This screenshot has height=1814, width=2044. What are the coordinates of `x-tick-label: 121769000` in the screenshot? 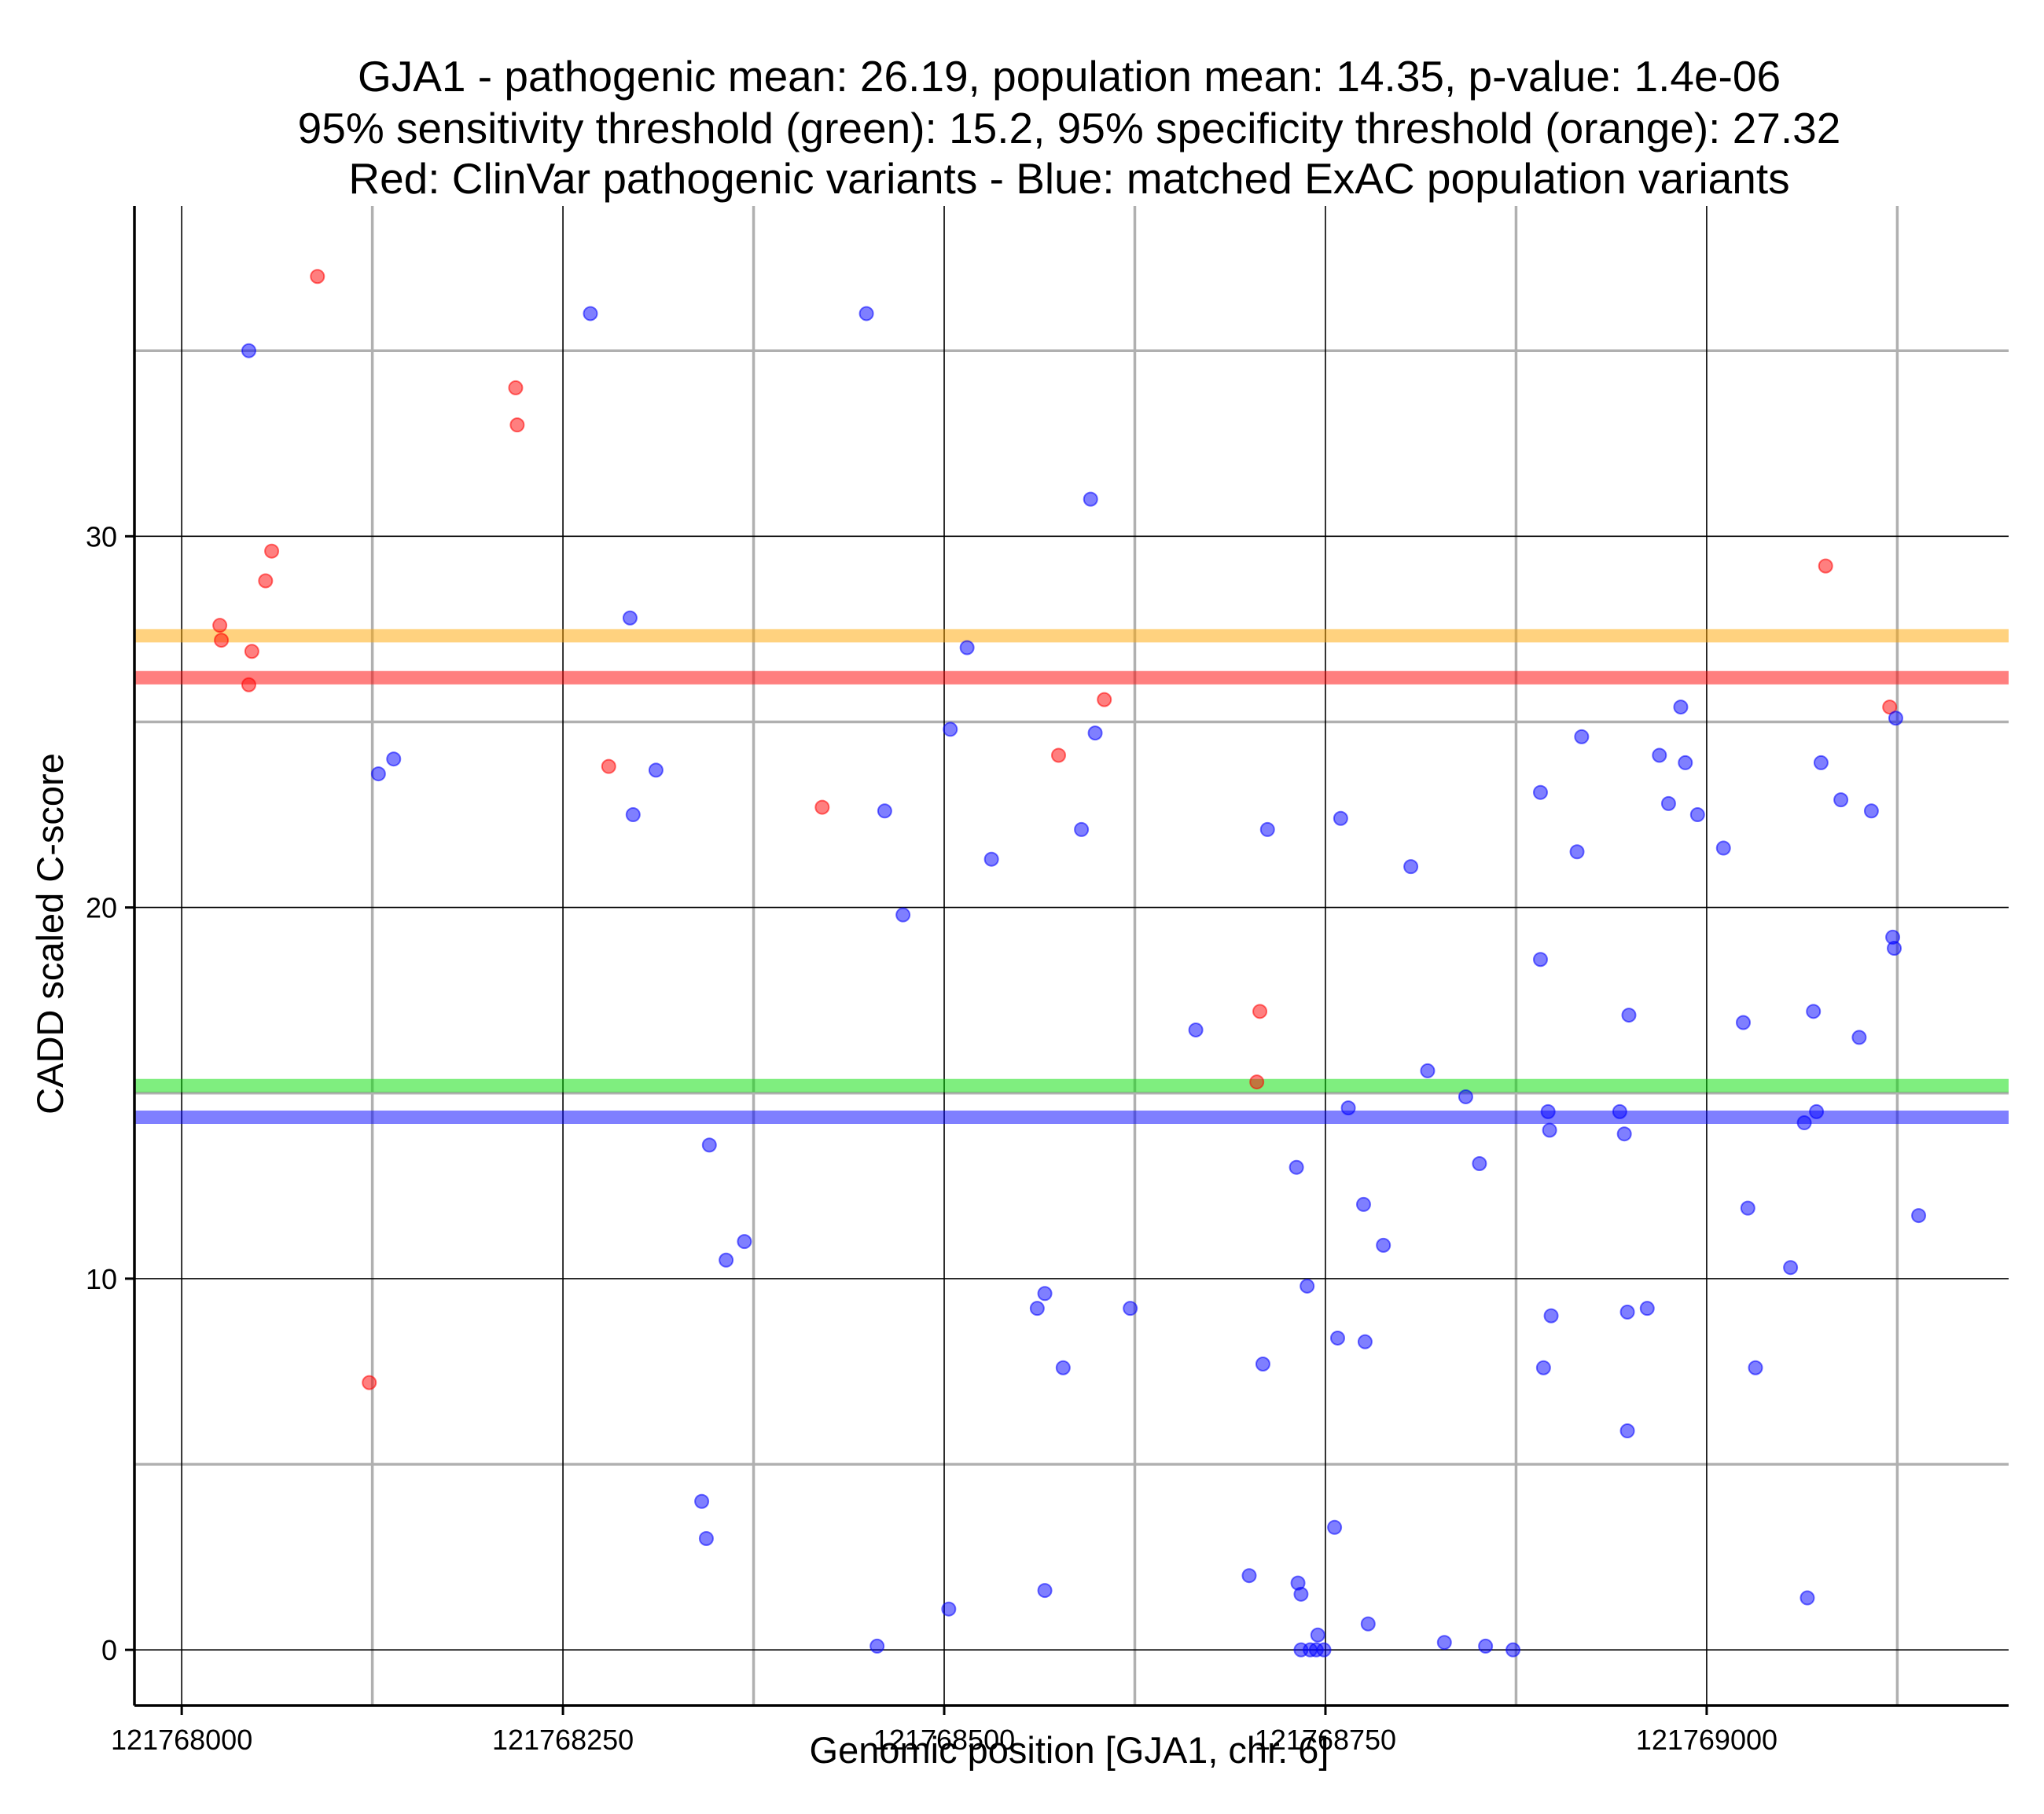 It's located at (1706, 1740).